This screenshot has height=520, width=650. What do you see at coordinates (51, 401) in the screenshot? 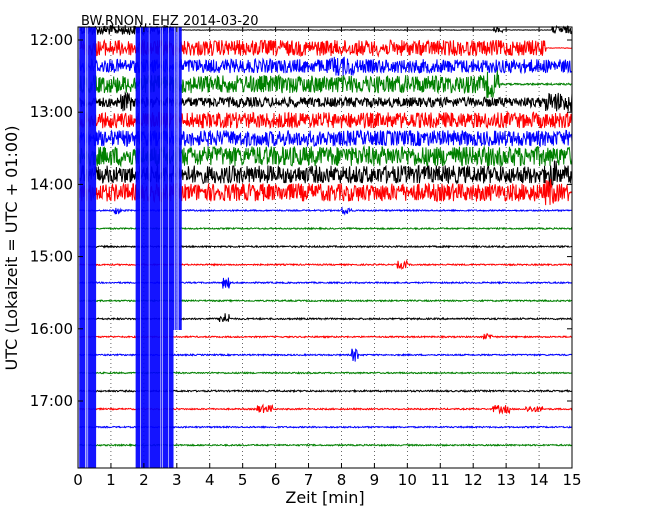
I see `y-tick-label: 17:00` at bounding box center [51, 401].